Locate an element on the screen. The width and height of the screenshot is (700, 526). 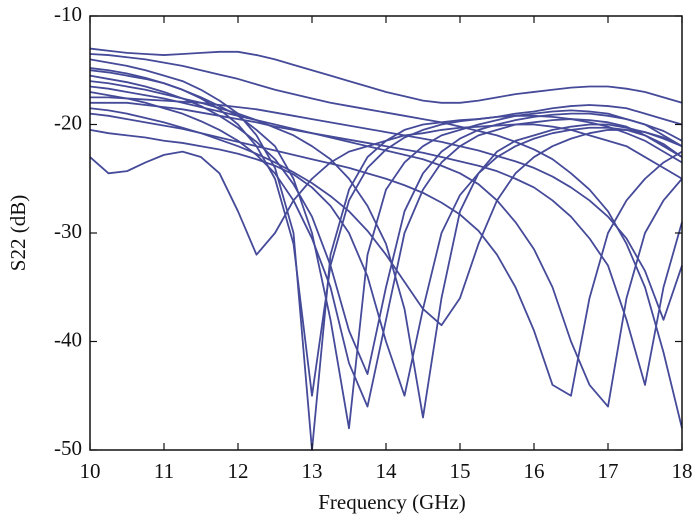
y-tick-label: -20 is located at coordinates (68, 122).